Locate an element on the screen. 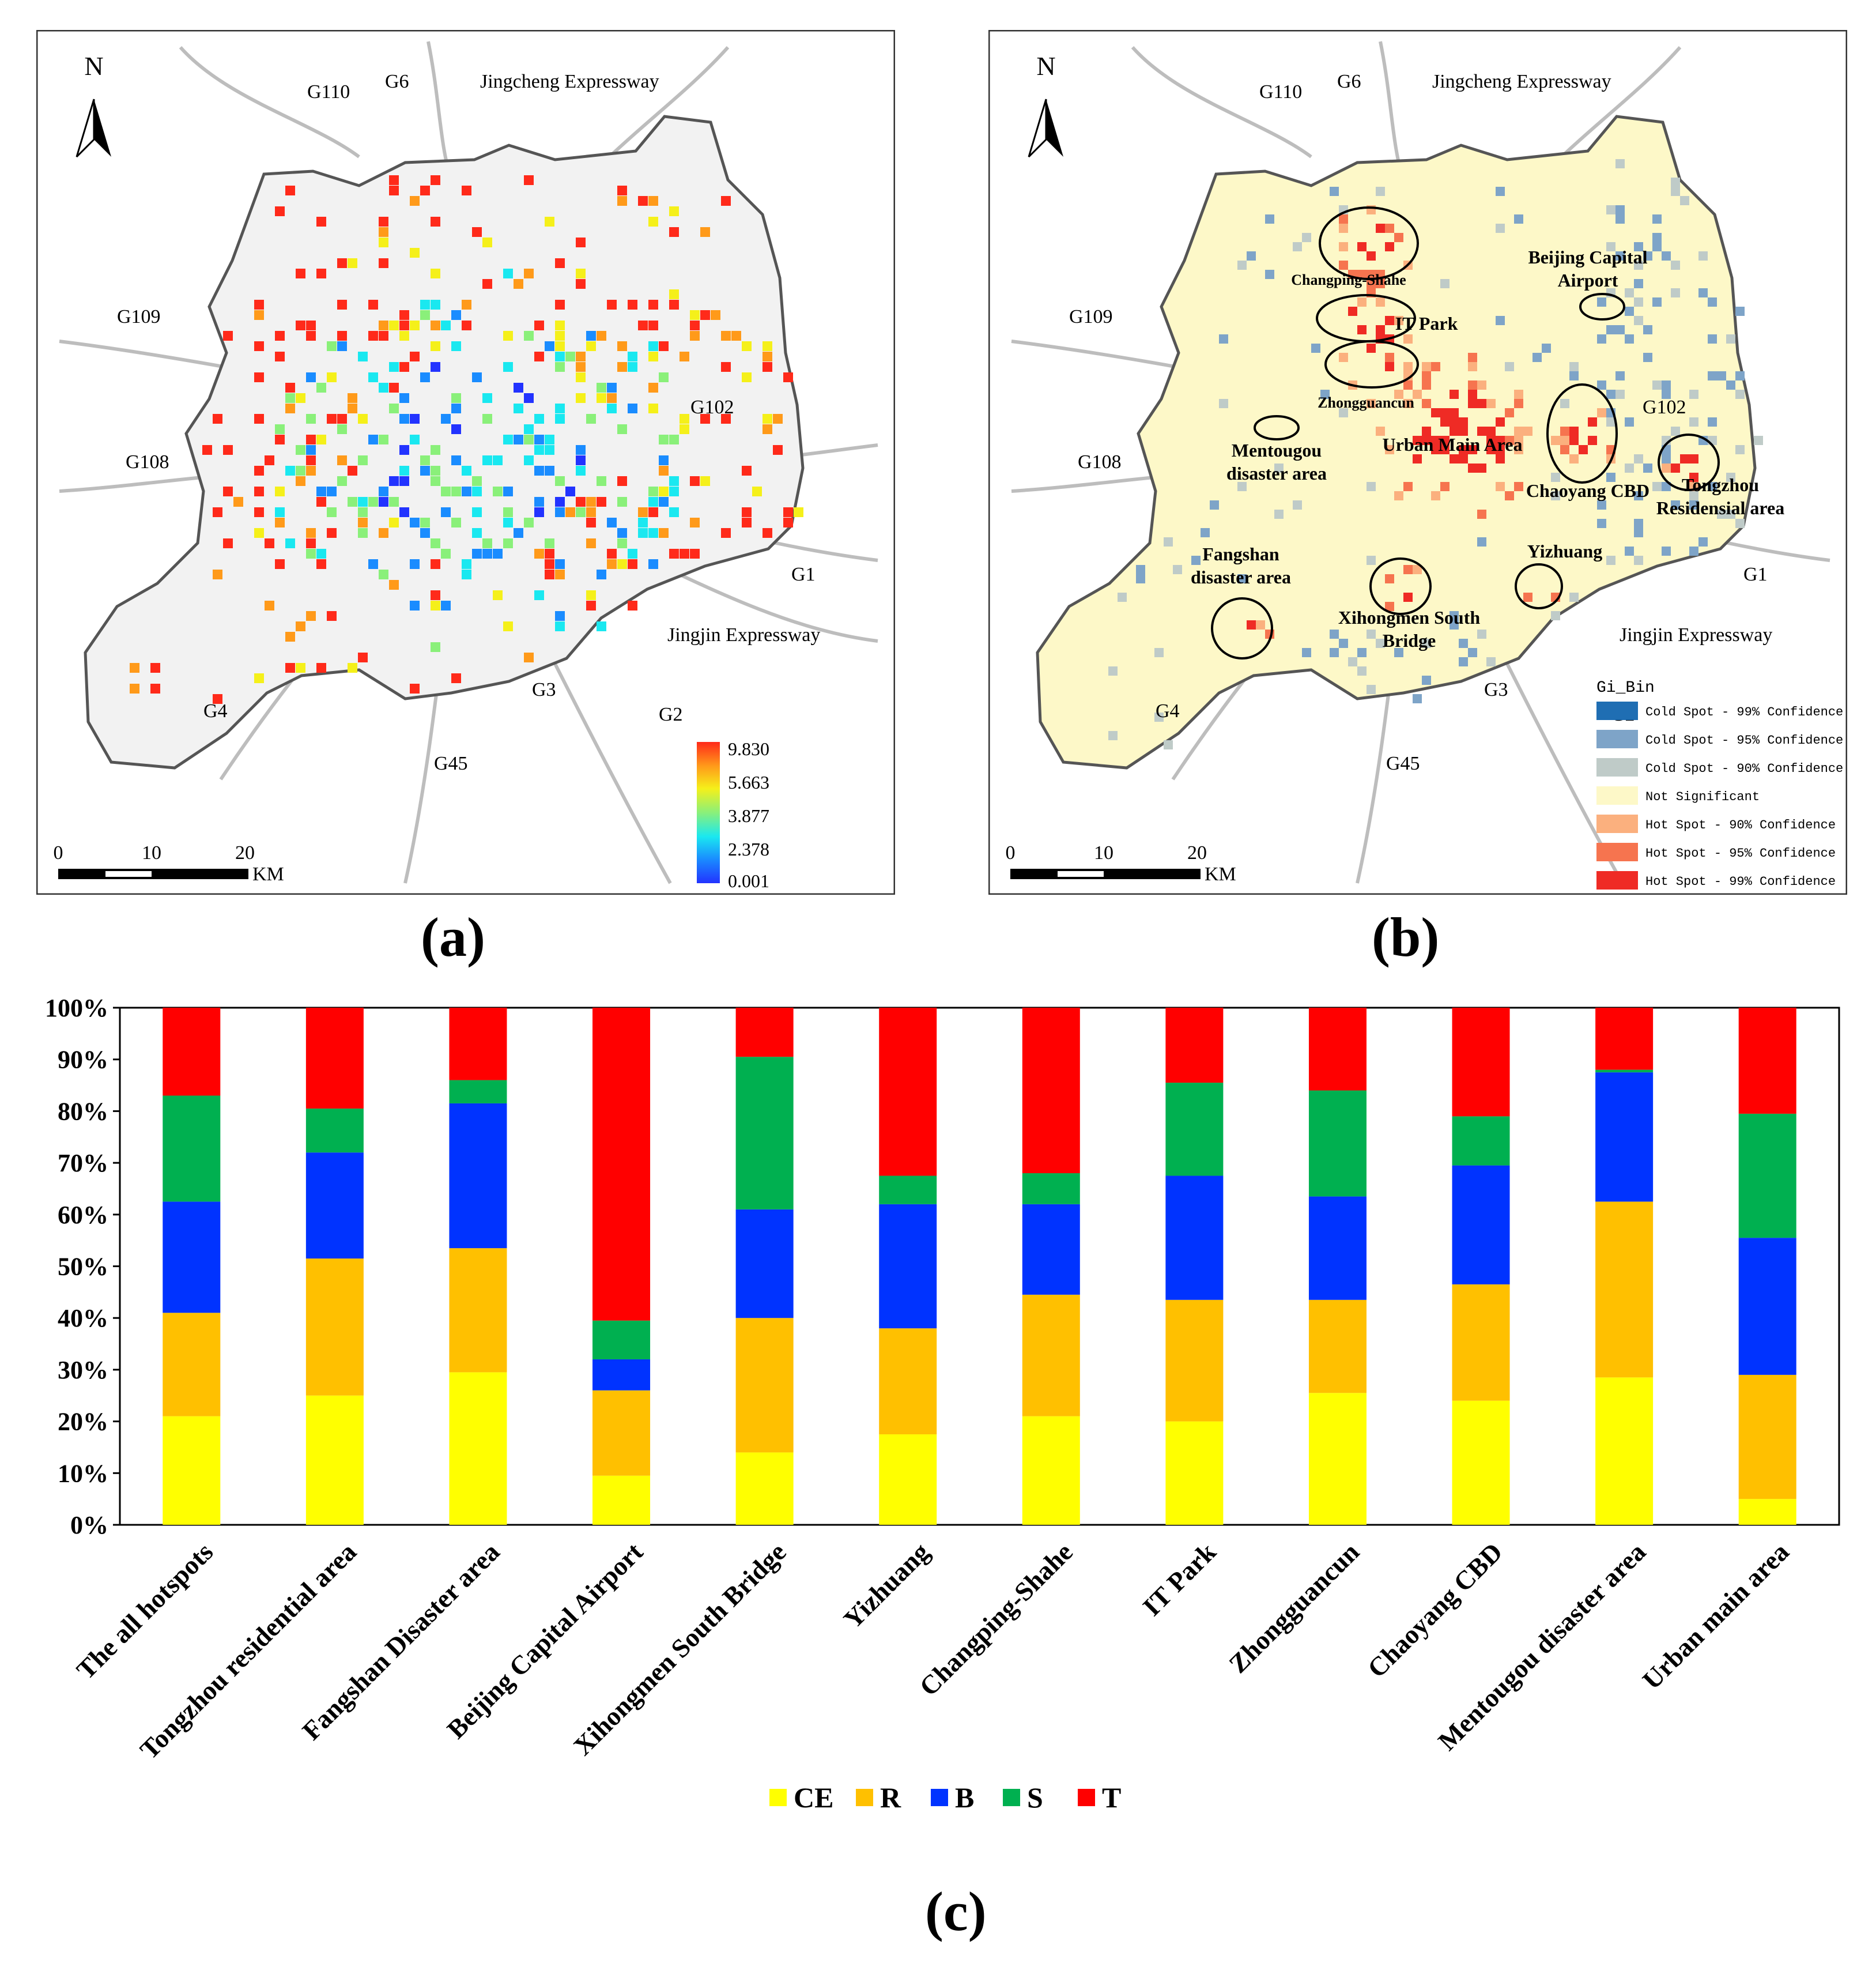 Image resolution: width=1876 pixels, height=1967 pixels. svg-text: 9.830 is located at coordinates (748, 748).